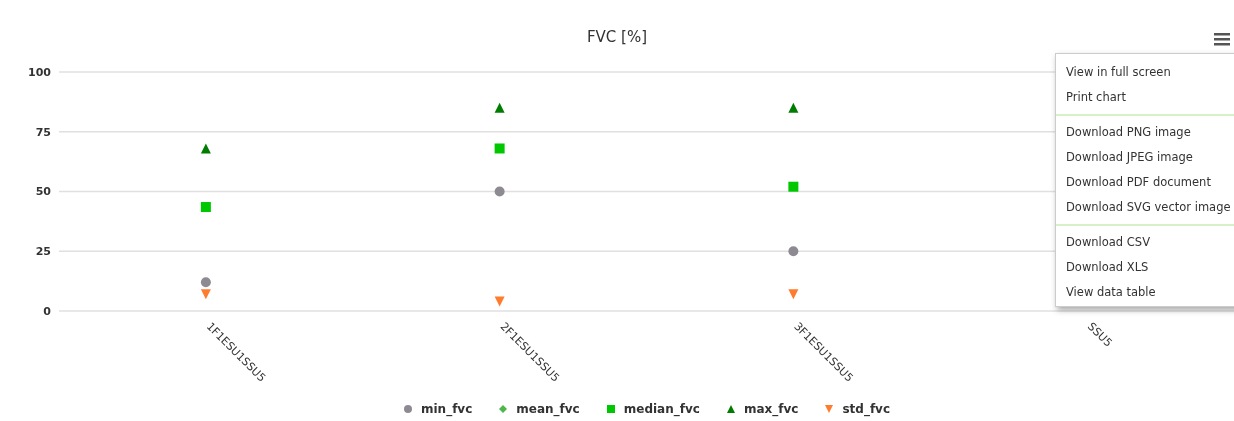 The image size is (1234, 421). Describe the element at coordinates (866, 409) in the screenshot. I see `legend-label: std_fvc` at that location.